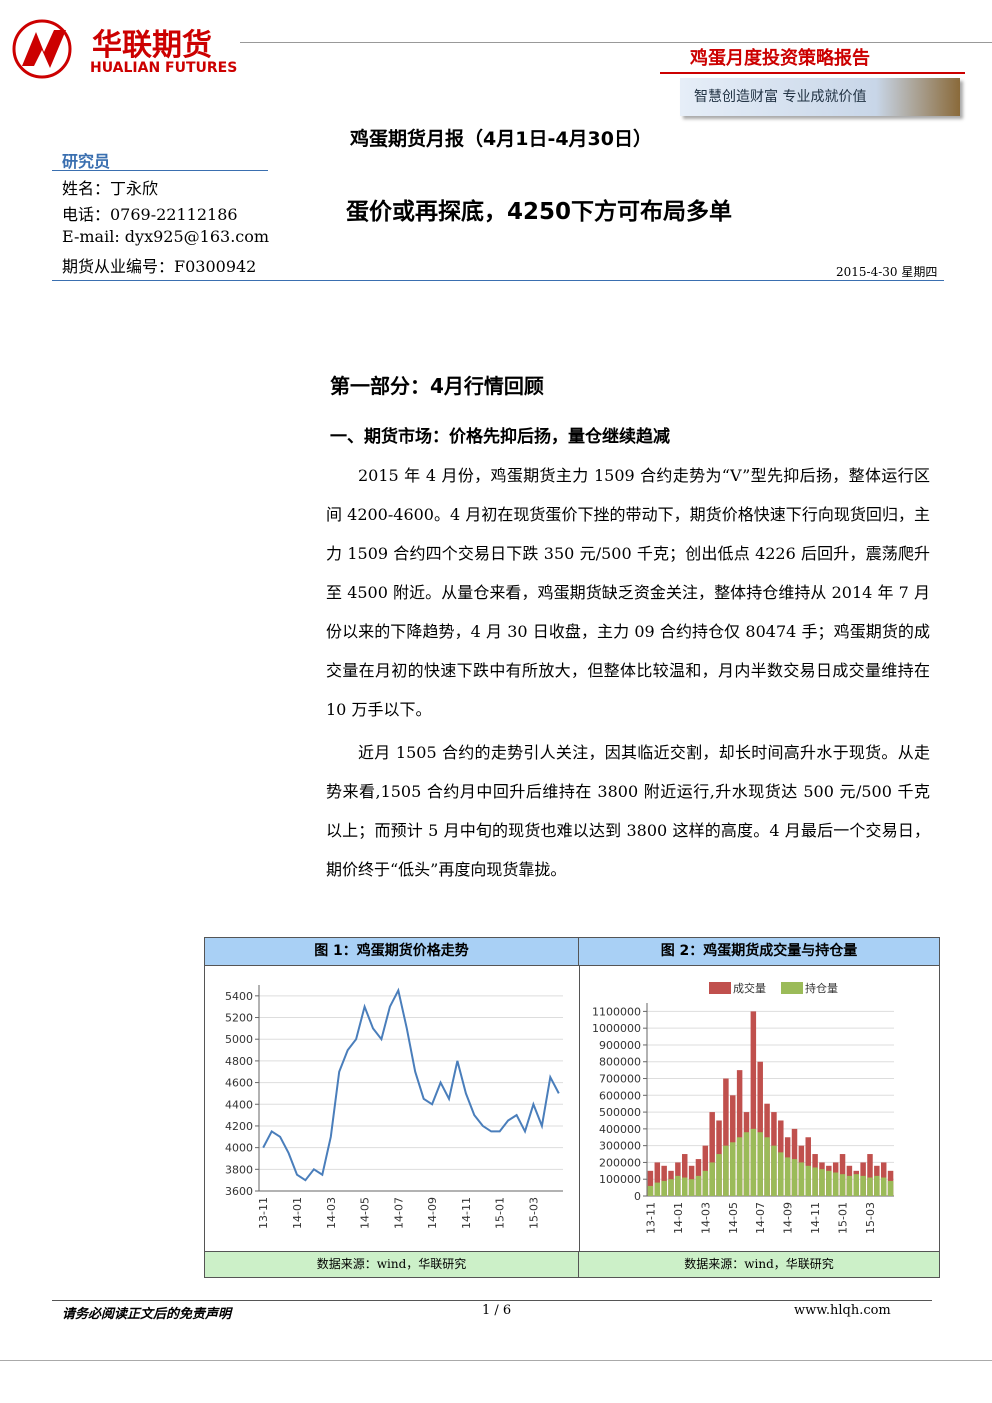 The image size is (992, 1403). Describe the element at coordinates (620, 1095) in the screenshot. I see `y-tick-label: 600000` at that location.